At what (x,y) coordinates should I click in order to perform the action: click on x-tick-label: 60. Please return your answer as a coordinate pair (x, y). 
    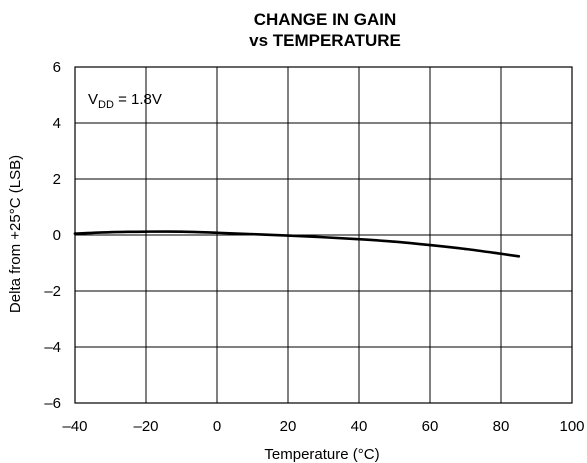
    Looking at the image, I should click on (430, 426).